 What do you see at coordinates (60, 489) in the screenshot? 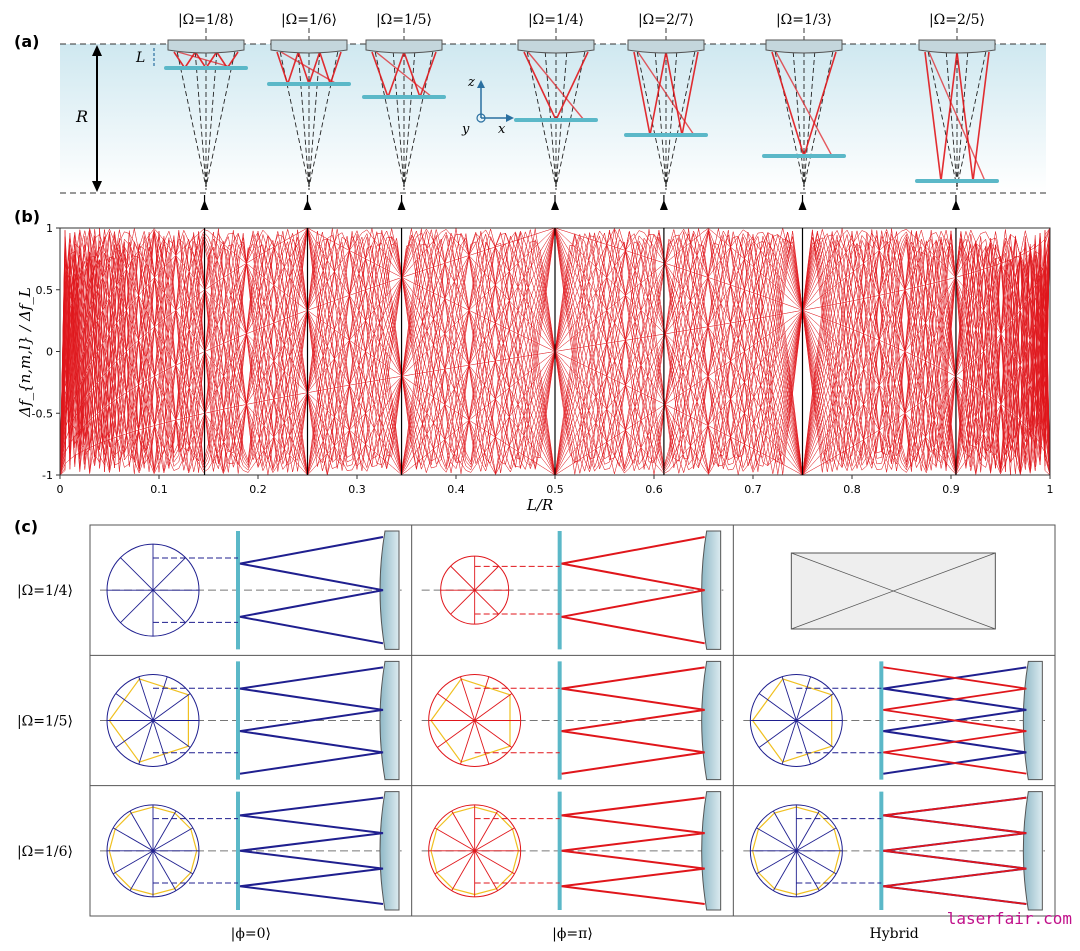
I see `x-tick-label: 0` at bounding box center [60, 489].